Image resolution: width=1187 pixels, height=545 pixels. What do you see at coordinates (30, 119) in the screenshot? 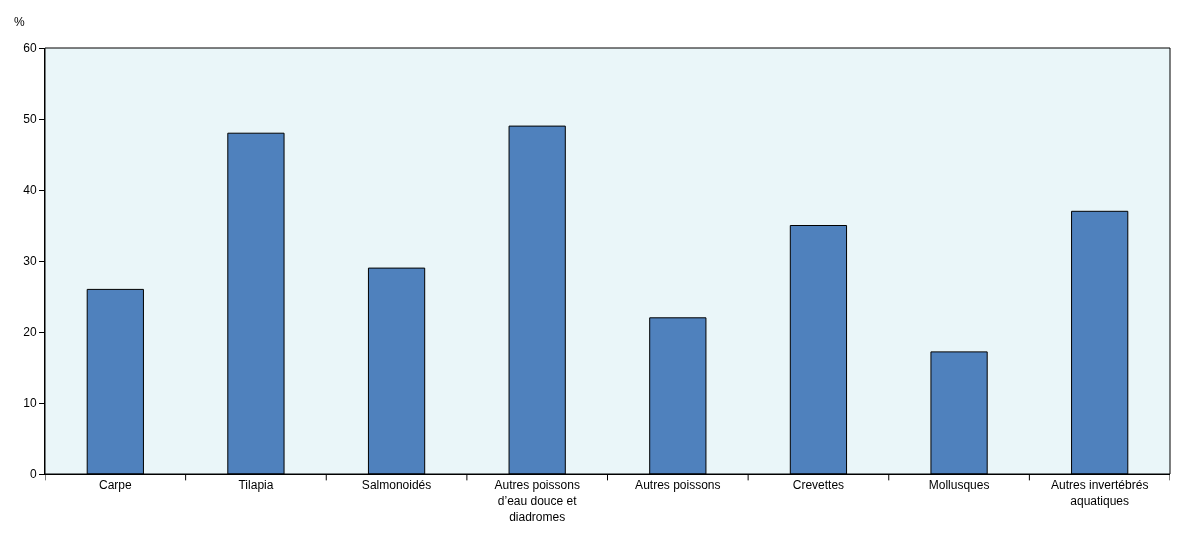
I see `y-tick-label: 50` at bounding box center [30, 119].